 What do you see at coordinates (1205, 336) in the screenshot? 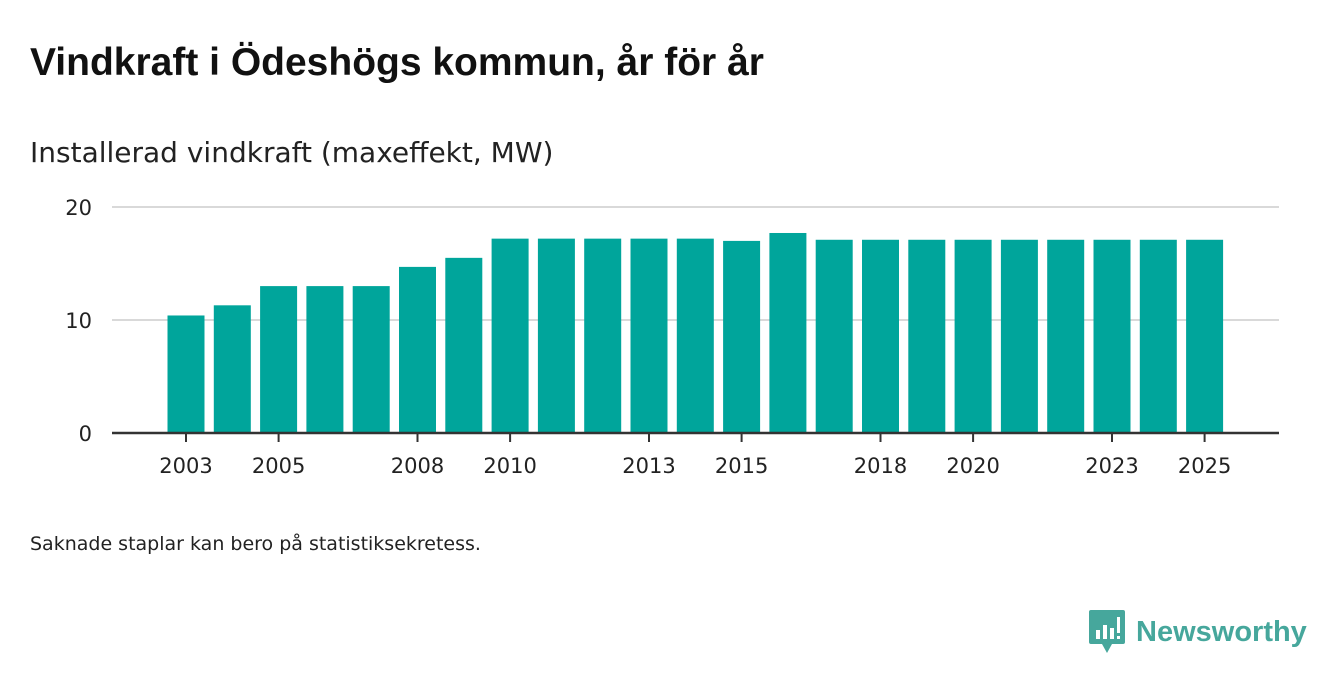
I see `bar-2025` at bounding box center [1205, 336].